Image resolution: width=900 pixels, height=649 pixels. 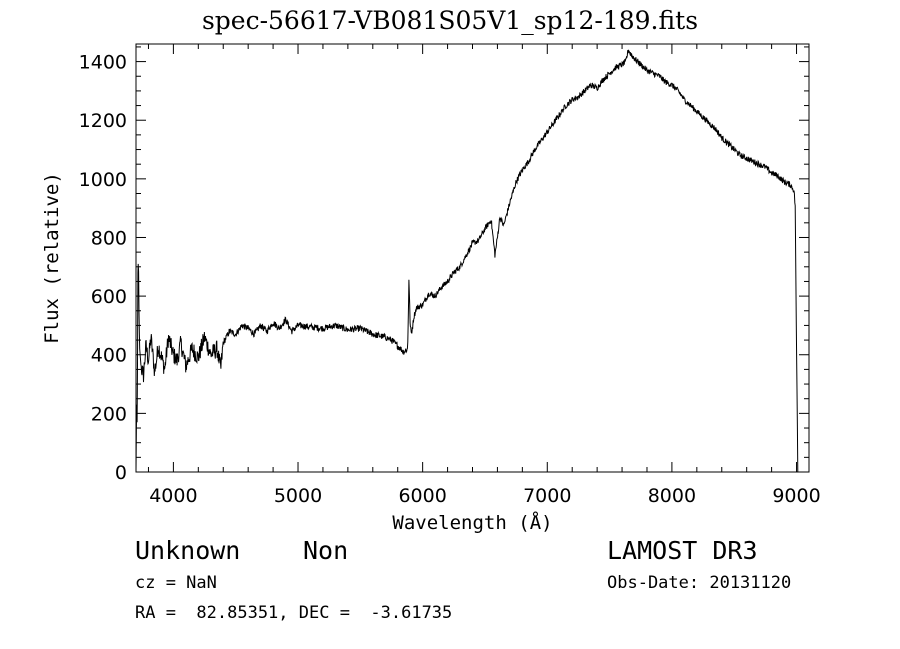 What do you see at coordinates (109, 356) in the screenshot?
I see `y-tick-label: 400` at bounding box center [109, 356].